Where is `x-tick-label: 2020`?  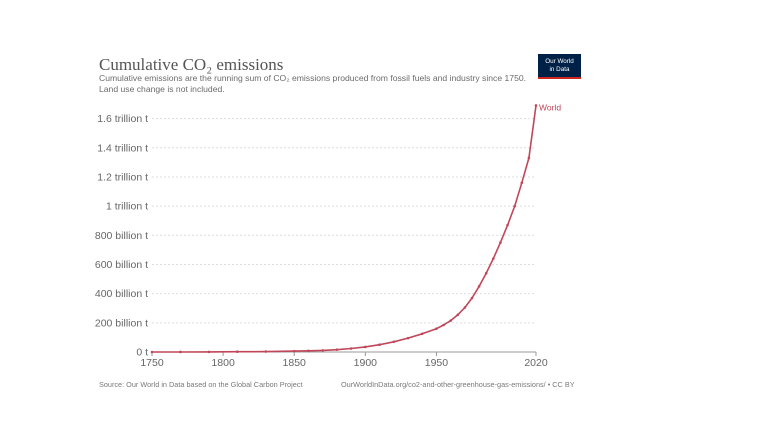 x-tick-label: 2020 is located at coordinates (536, 363).